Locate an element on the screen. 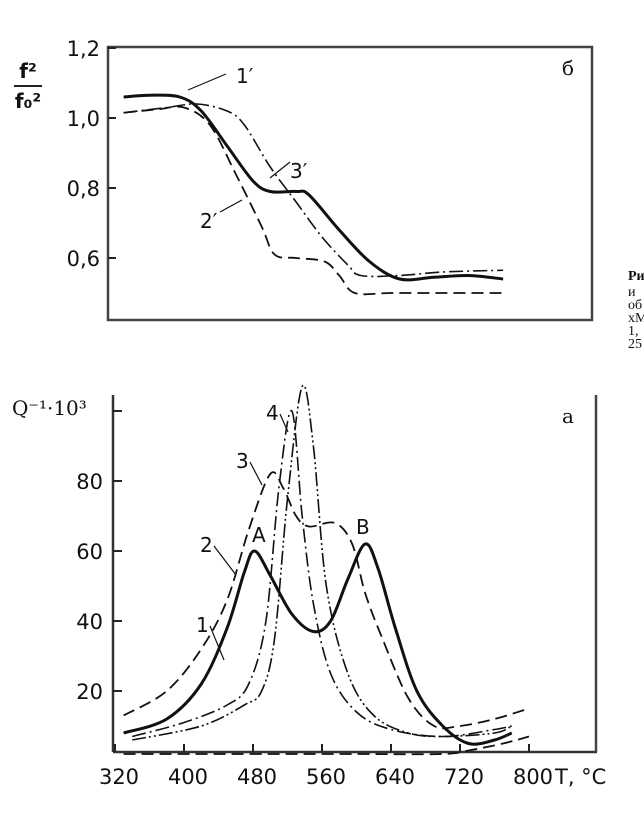 Image resolution: width=644 pixels, height=813 pixels. y-axis-label-denominator: f₀² is located at coordinates (28, 101).